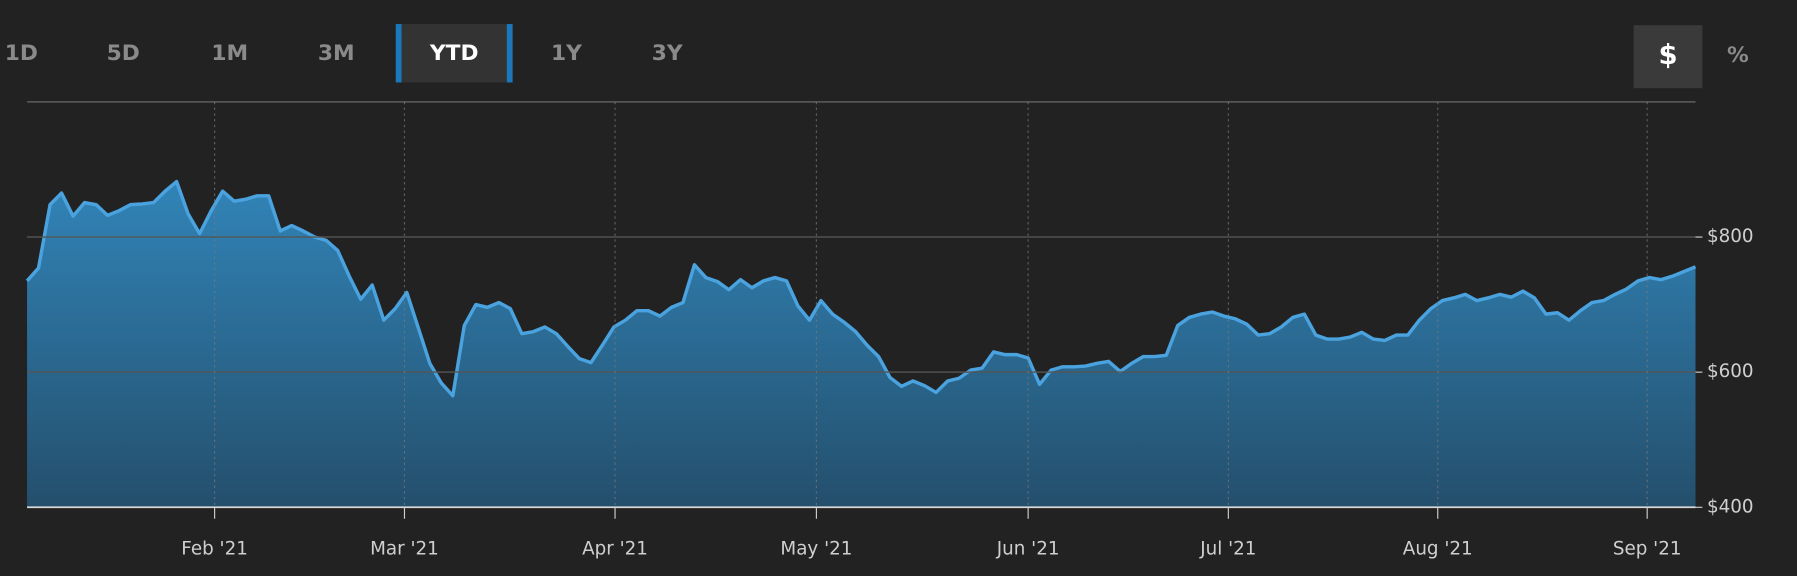 Image resolution: width=1797 pixels, height=576 pixels. I want to click on range-button: YTD, so click(454, 53).